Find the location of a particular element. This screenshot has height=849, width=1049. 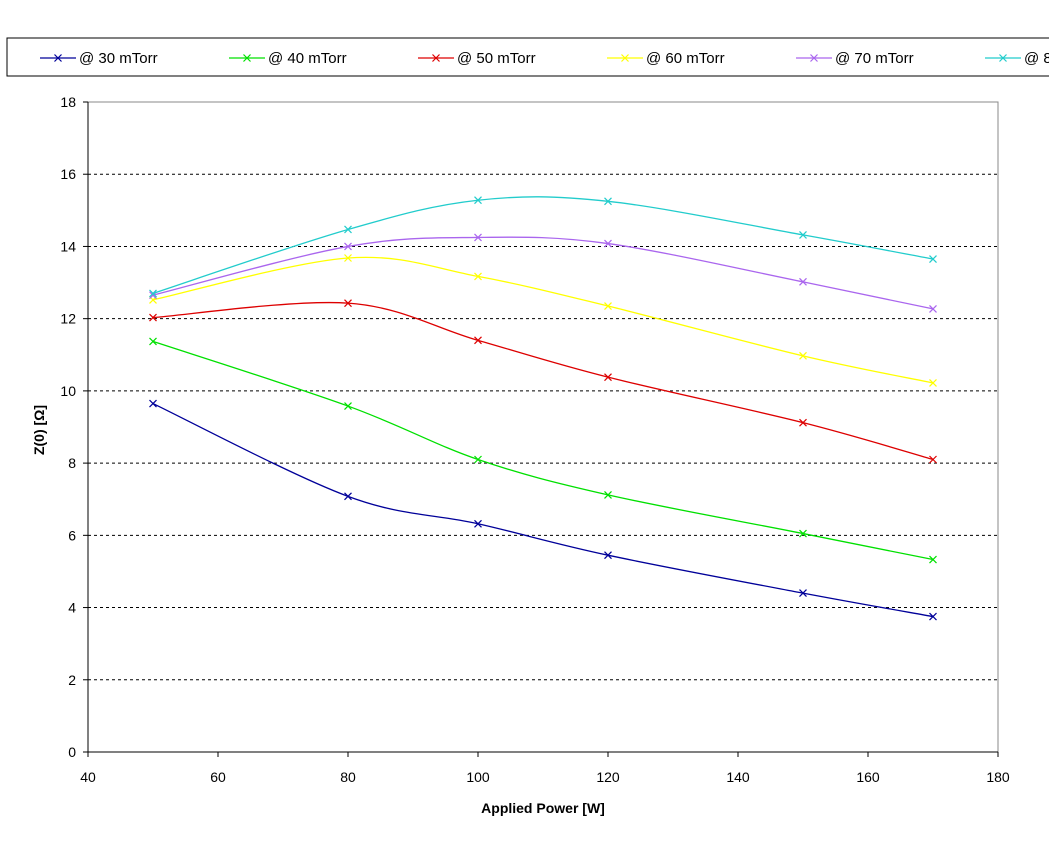

legend-label: @ 50 mTorr is located at coordinates (496, 58).